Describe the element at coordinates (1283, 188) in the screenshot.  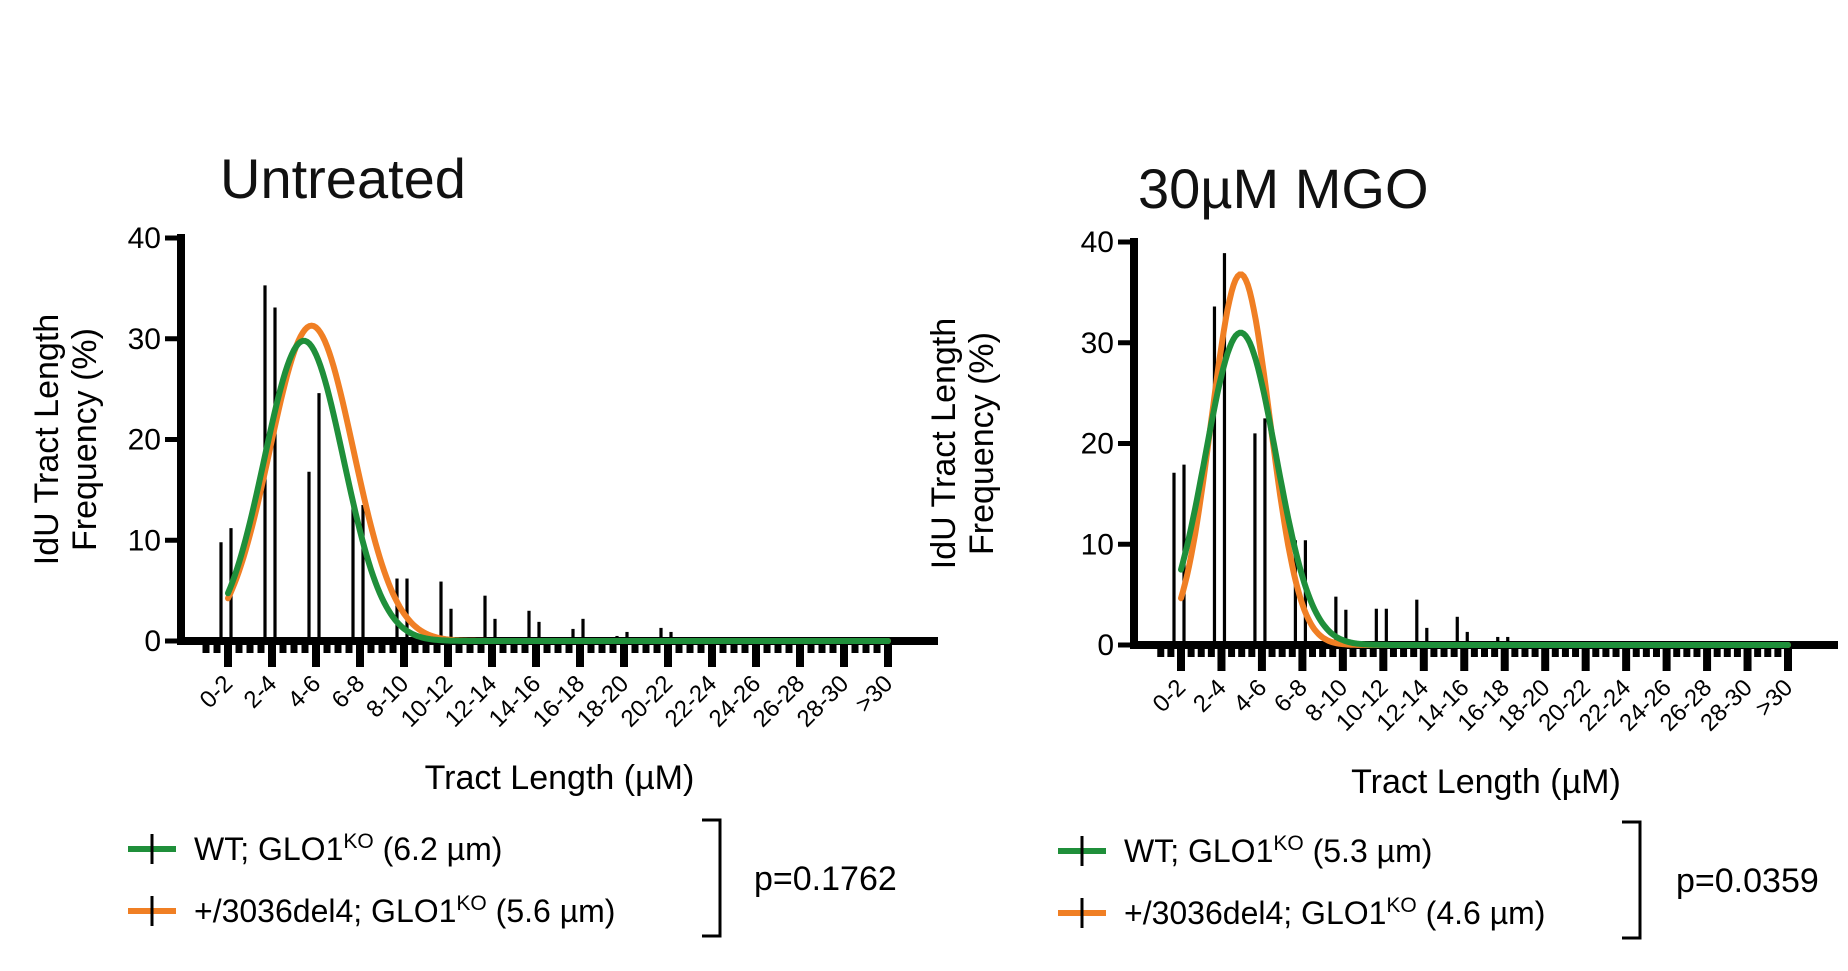
I see `chart-title: 30µM MGO` at that location.